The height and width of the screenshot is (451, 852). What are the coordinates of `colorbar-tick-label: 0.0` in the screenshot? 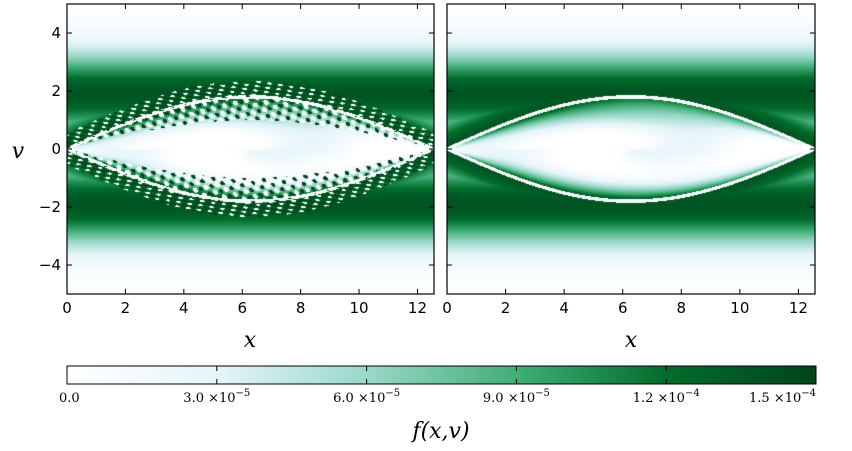 It's located at (69, 398).